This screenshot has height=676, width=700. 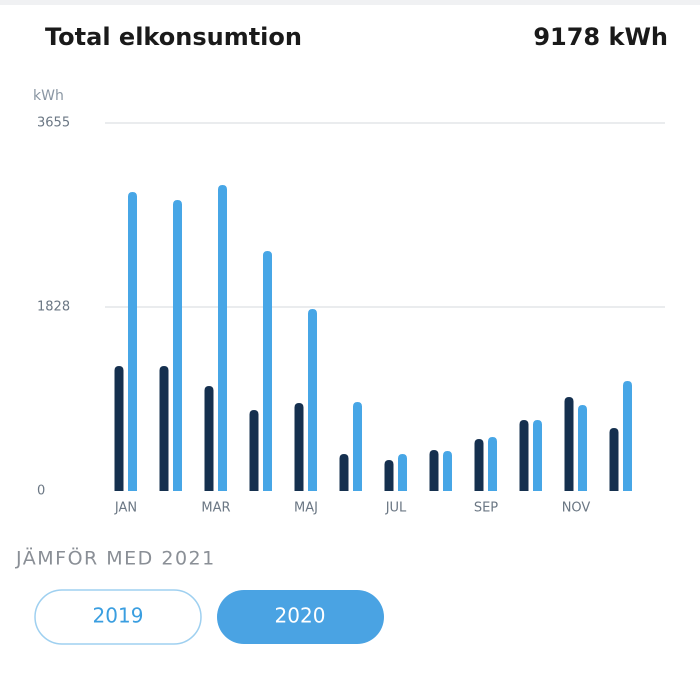 What do you see at coordinates (486, 508) in the screenshot?
I see `x-tick-label: SEP` at bounding box center [486, 508].